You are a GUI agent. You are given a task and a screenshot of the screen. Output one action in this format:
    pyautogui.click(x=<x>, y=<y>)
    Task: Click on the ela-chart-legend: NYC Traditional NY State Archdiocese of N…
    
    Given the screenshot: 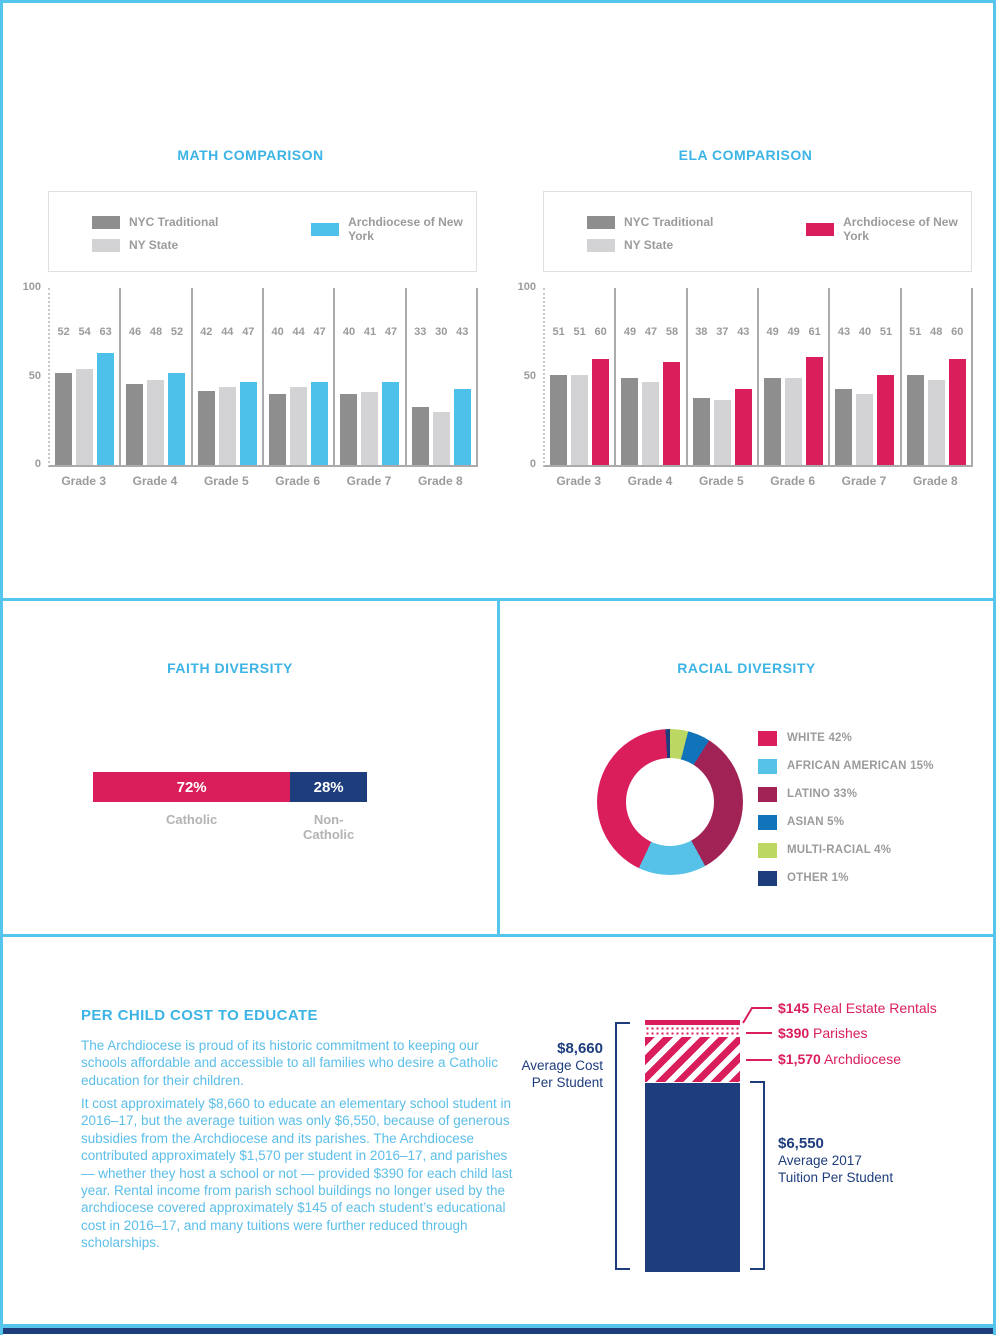 What is the action you would take?
    pyautogui.click(x=757, y=231)
    